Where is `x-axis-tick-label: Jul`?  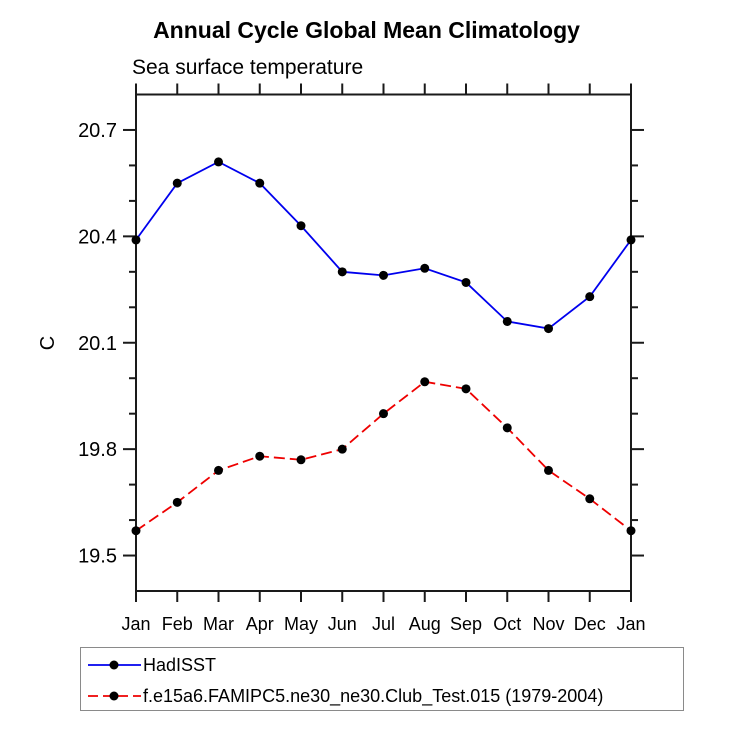
x-axis-tick-label: Jul is located at coordinates (383, 624).